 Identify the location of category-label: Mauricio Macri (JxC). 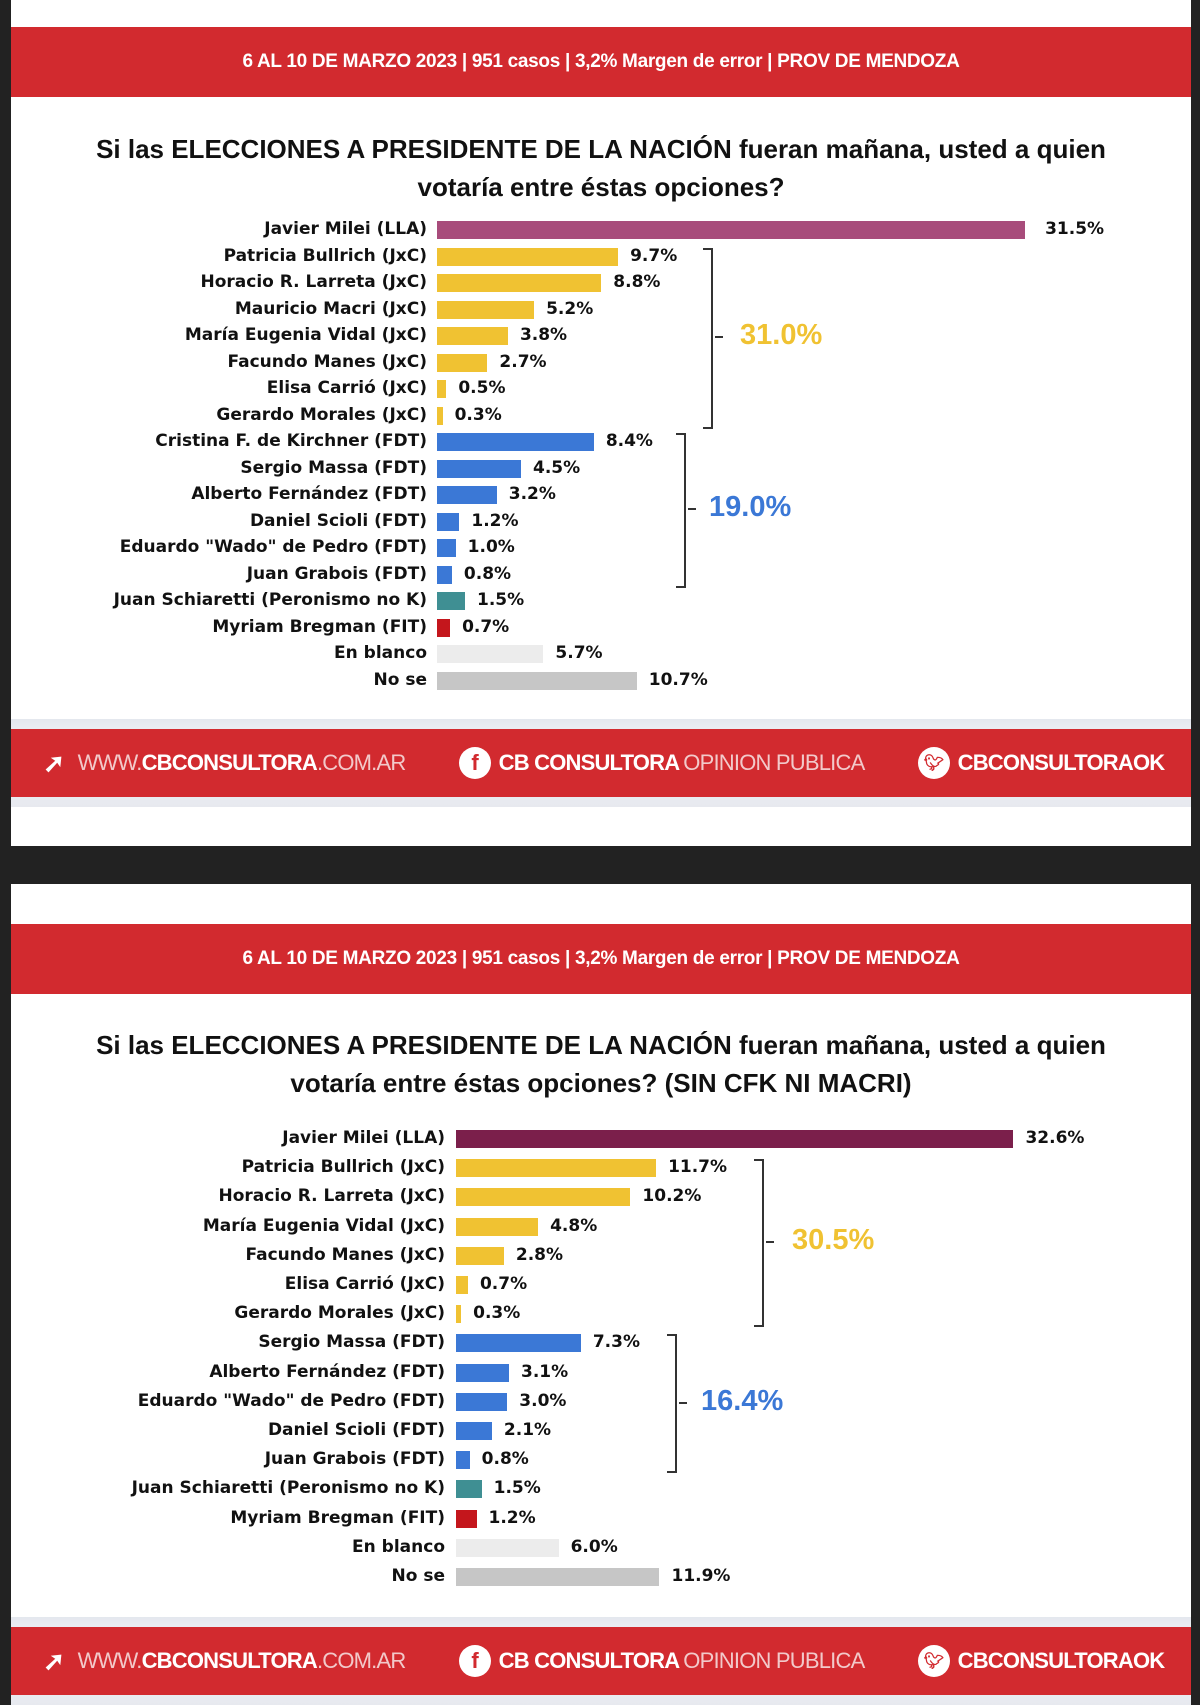
(330, 308).